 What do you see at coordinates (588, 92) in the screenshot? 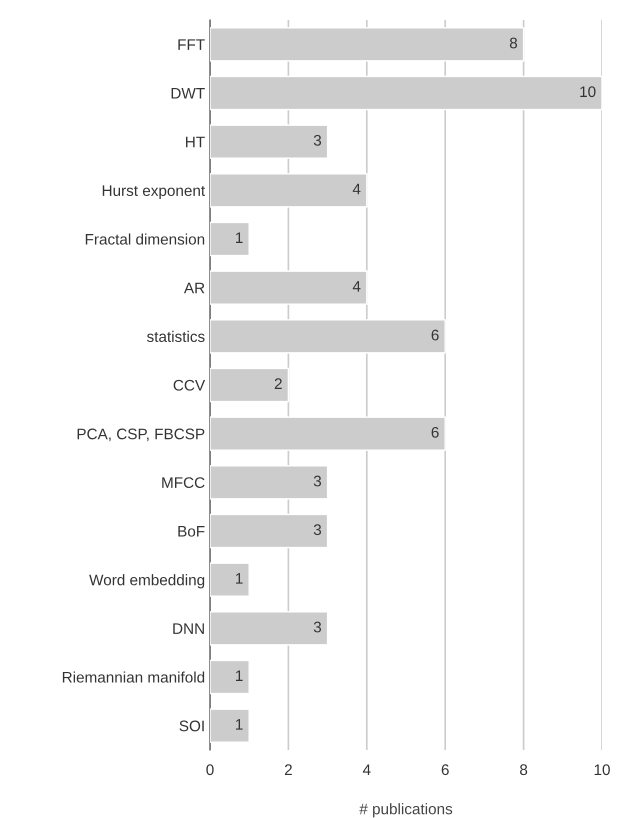
I see `data-label: 10` at bounding box center [588, 92].